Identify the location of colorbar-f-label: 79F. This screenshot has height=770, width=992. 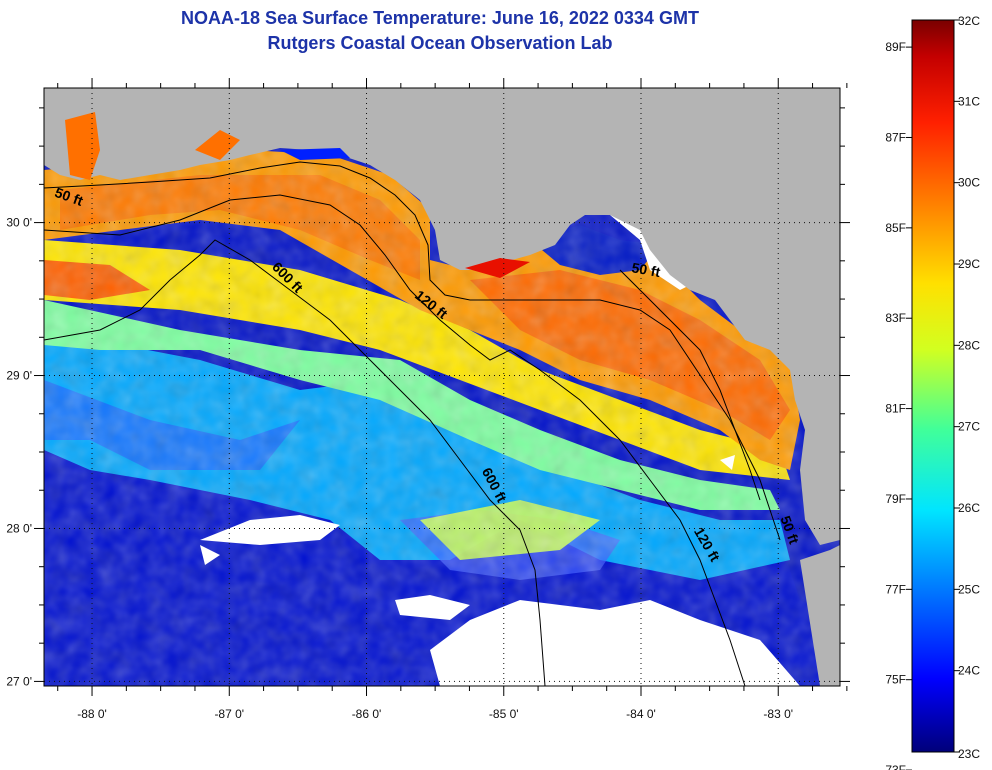
(895, 499).